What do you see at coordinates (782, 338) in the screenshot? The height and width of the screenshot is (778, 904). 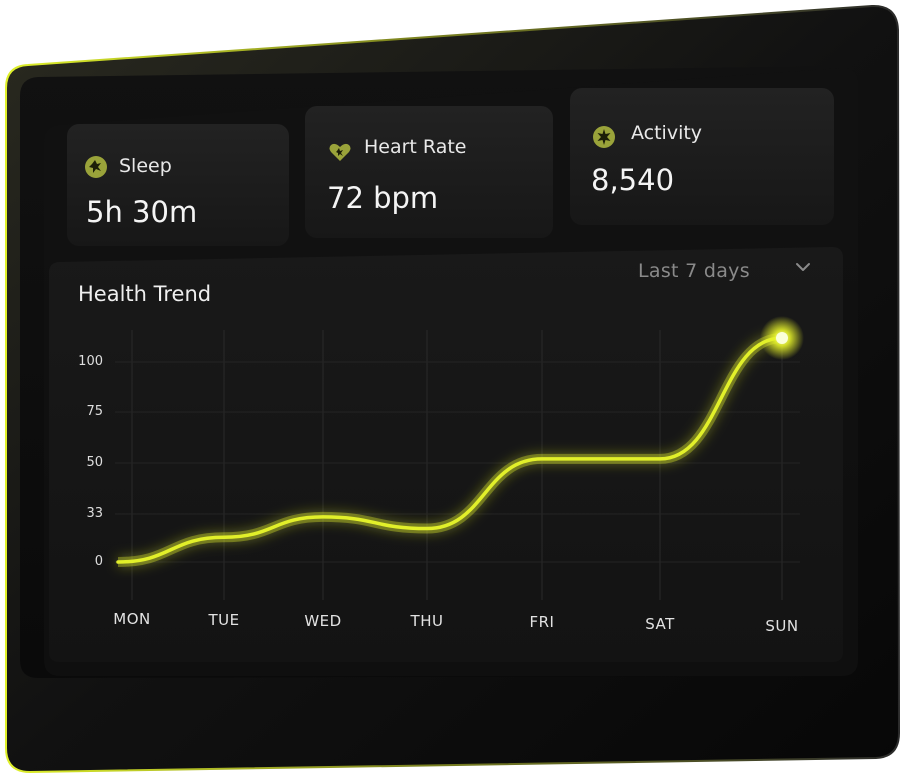 I see `latest-point-marker` at bounding box center [782, 338].